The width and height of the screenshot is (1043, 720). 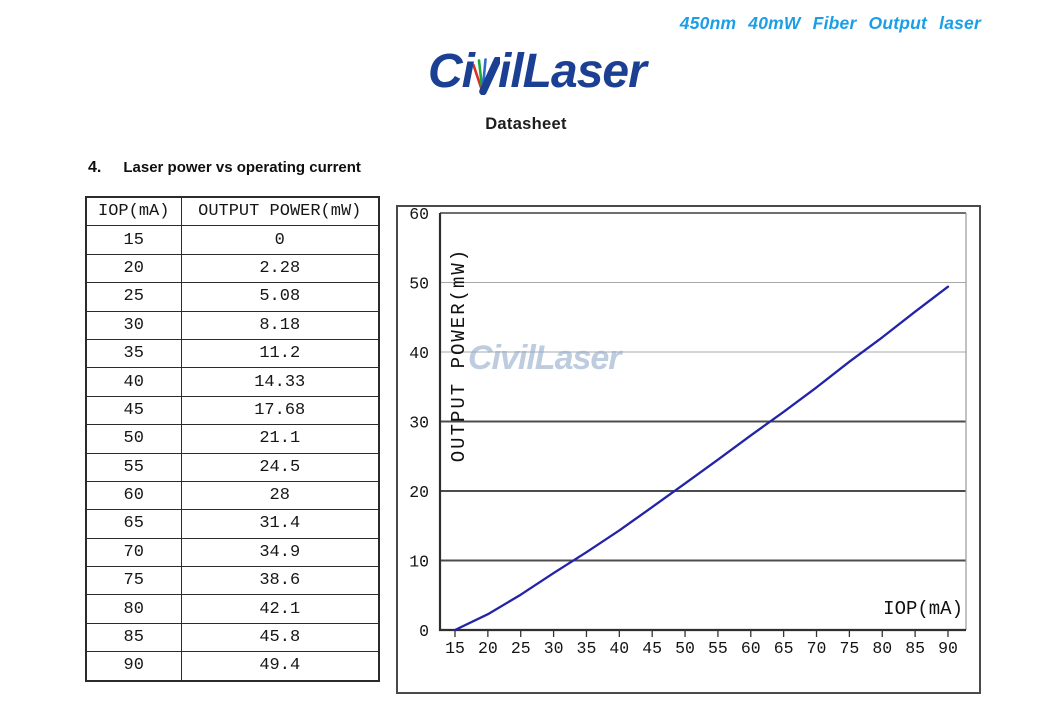 What do you see at coordinates (133, 467) in the screenshot?
I see `iop-cell: 55` at bounding box center [133, 467].